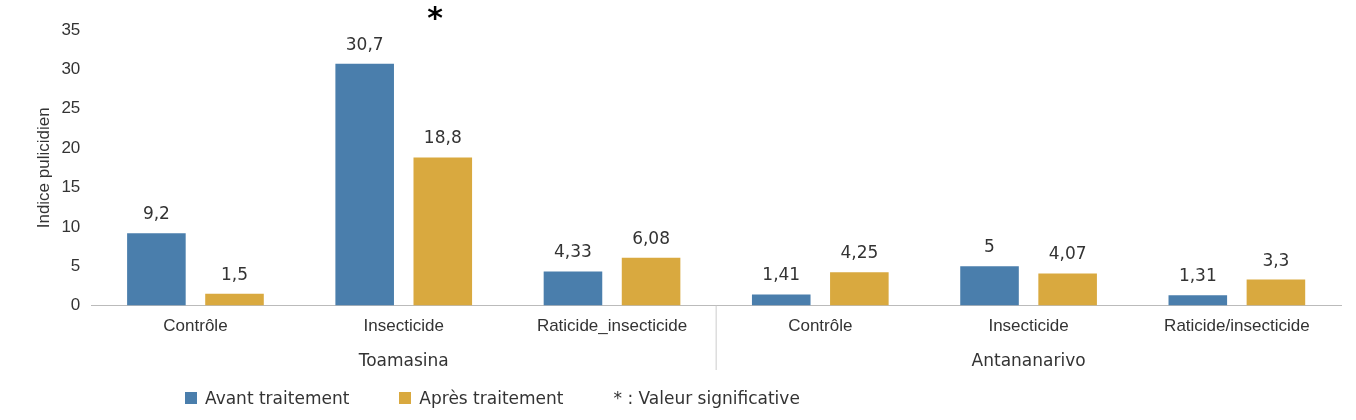 The width and height of the screenshot is (1356, 420). What do you see at coordinates (989, 246) in the screenshot?
I see `data-label: 5` at bounding box center [989, 246].